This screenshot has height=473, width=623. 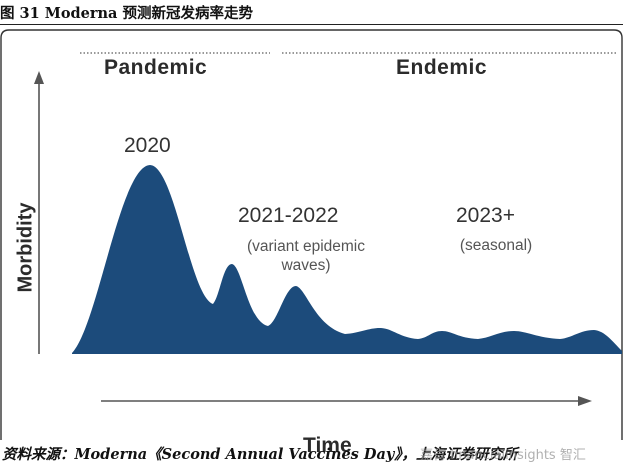 I want to click on annotation-seasonal: (seasonal), so click(x=496, y=245).